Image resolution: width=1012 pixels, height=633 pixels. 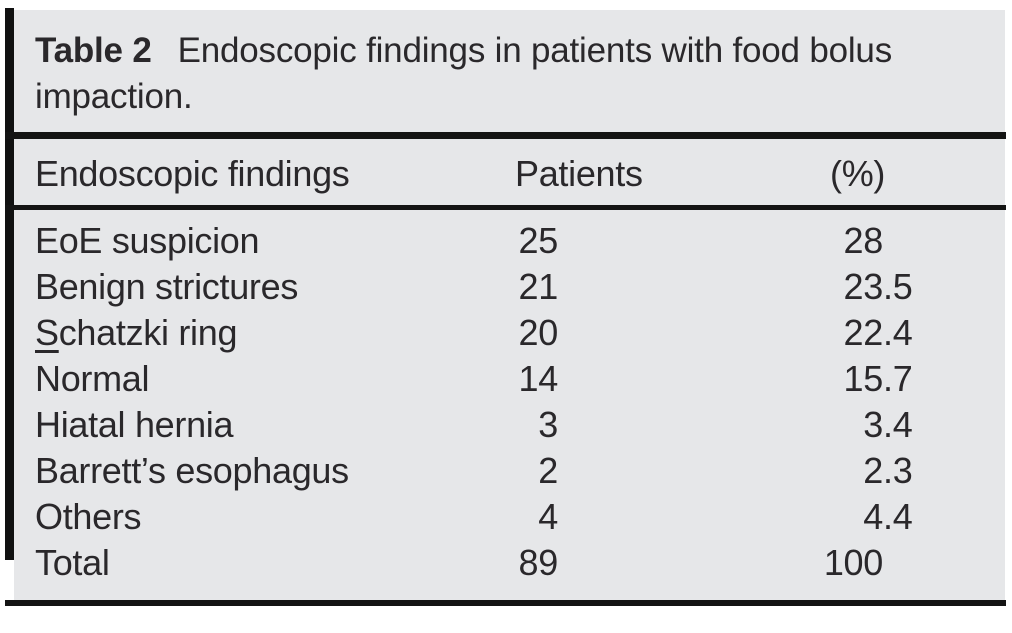 I want to click on finding-cell: Normal, so click(x=92, y=378).